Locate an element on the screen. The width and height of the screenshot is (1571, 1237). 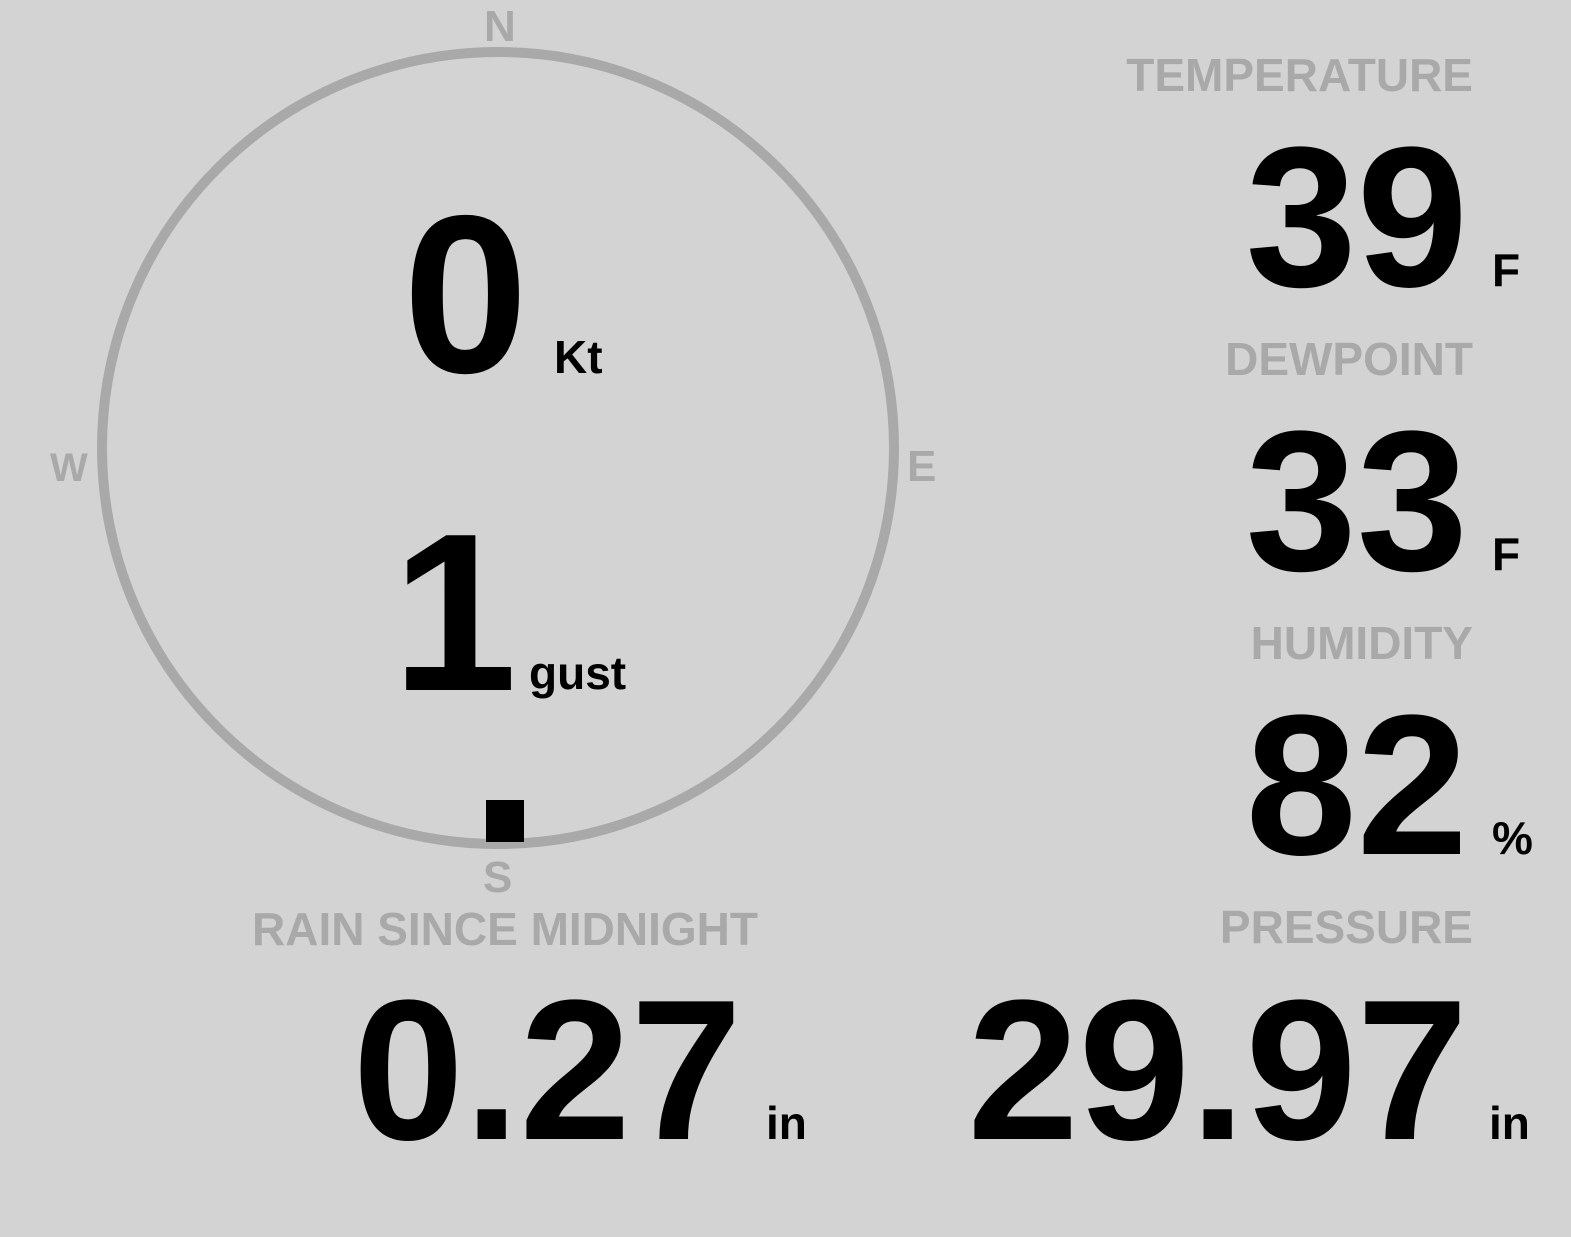
humidity-value: 82 is located at coordinates (1356, 785).